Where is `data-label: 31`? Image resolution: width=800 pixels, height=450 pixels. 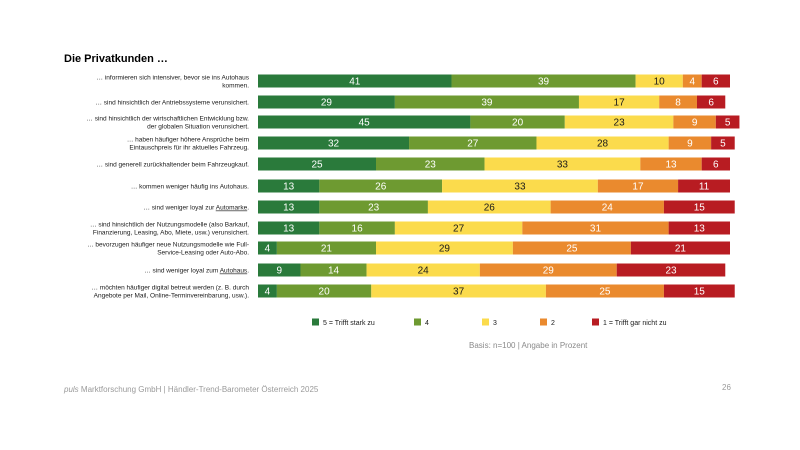 data-label: 31 is located at coordinates (596, 229).